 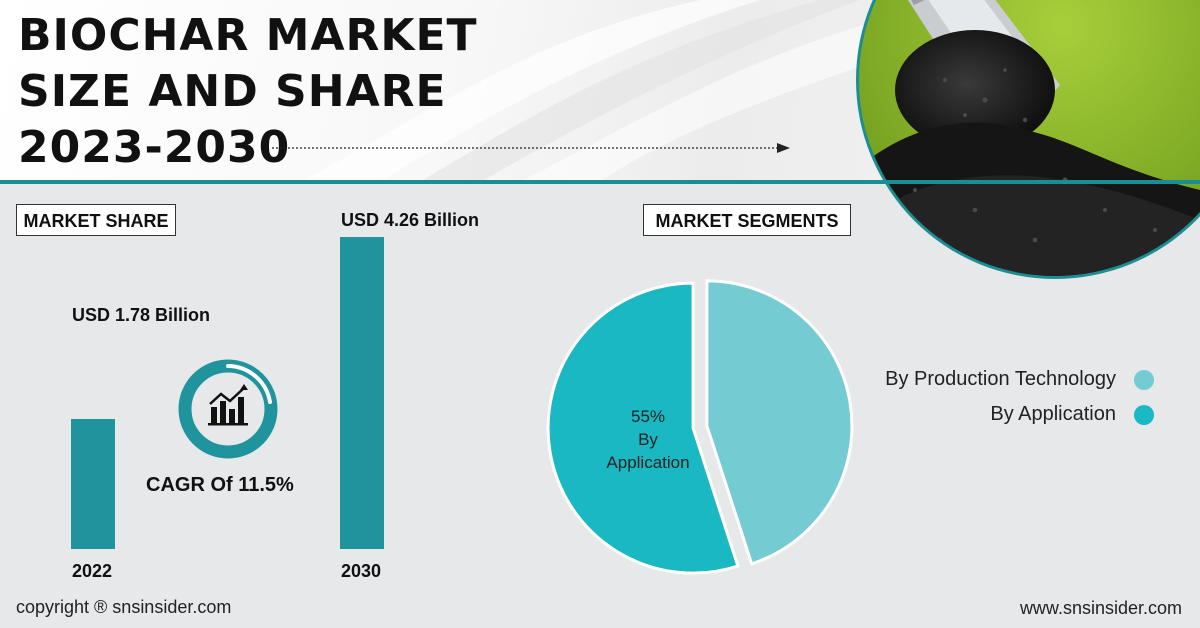 I want to click on title-line-2: SIZE AND SHARE, so click(x=232, y=91).